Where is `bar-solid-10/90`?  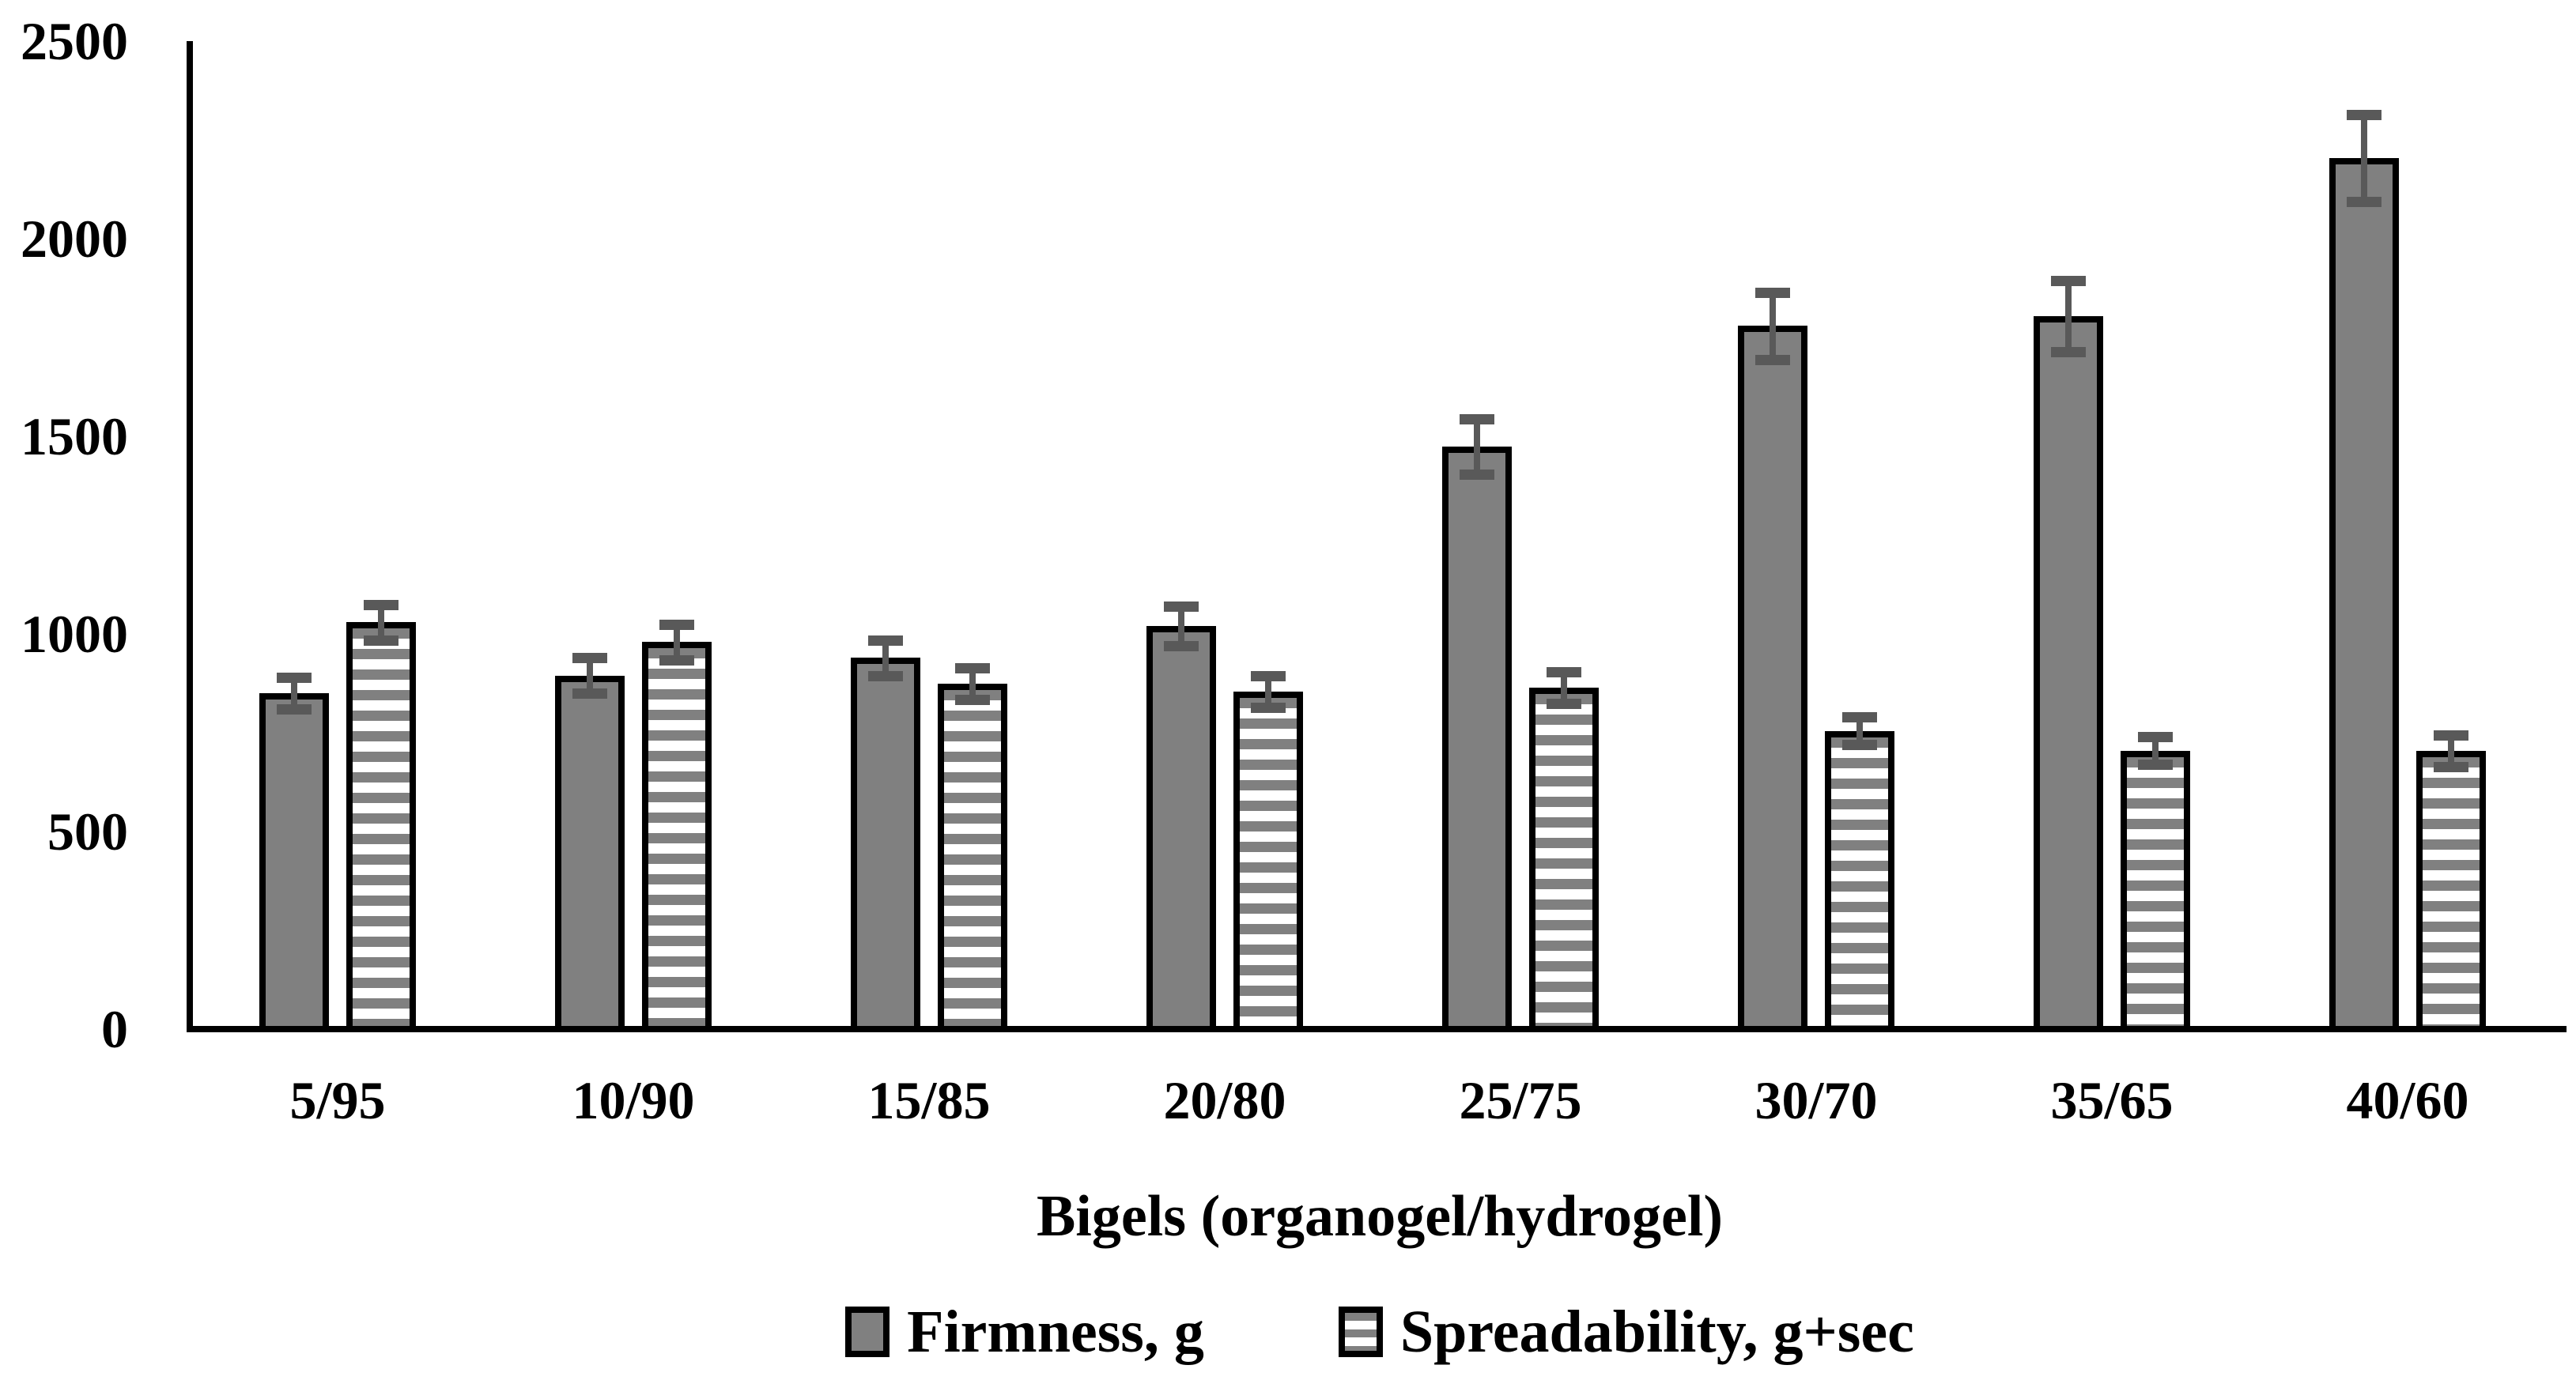 bar-solid-10/90 is located at coordinates (590, 854).